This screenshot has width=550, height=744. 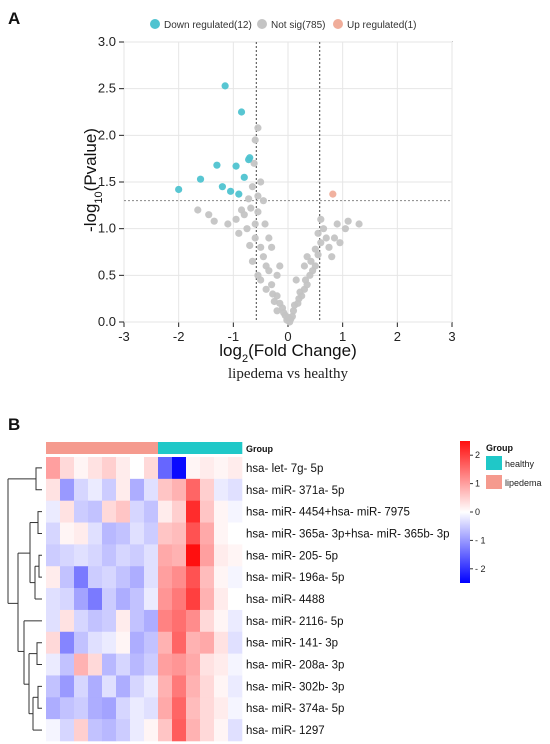 What do you see at coordinates (284, 469) in the screenshot?
I see `heatmap-row-label: hsa- let- 7g- 5p` at bounding box center [284, 469].